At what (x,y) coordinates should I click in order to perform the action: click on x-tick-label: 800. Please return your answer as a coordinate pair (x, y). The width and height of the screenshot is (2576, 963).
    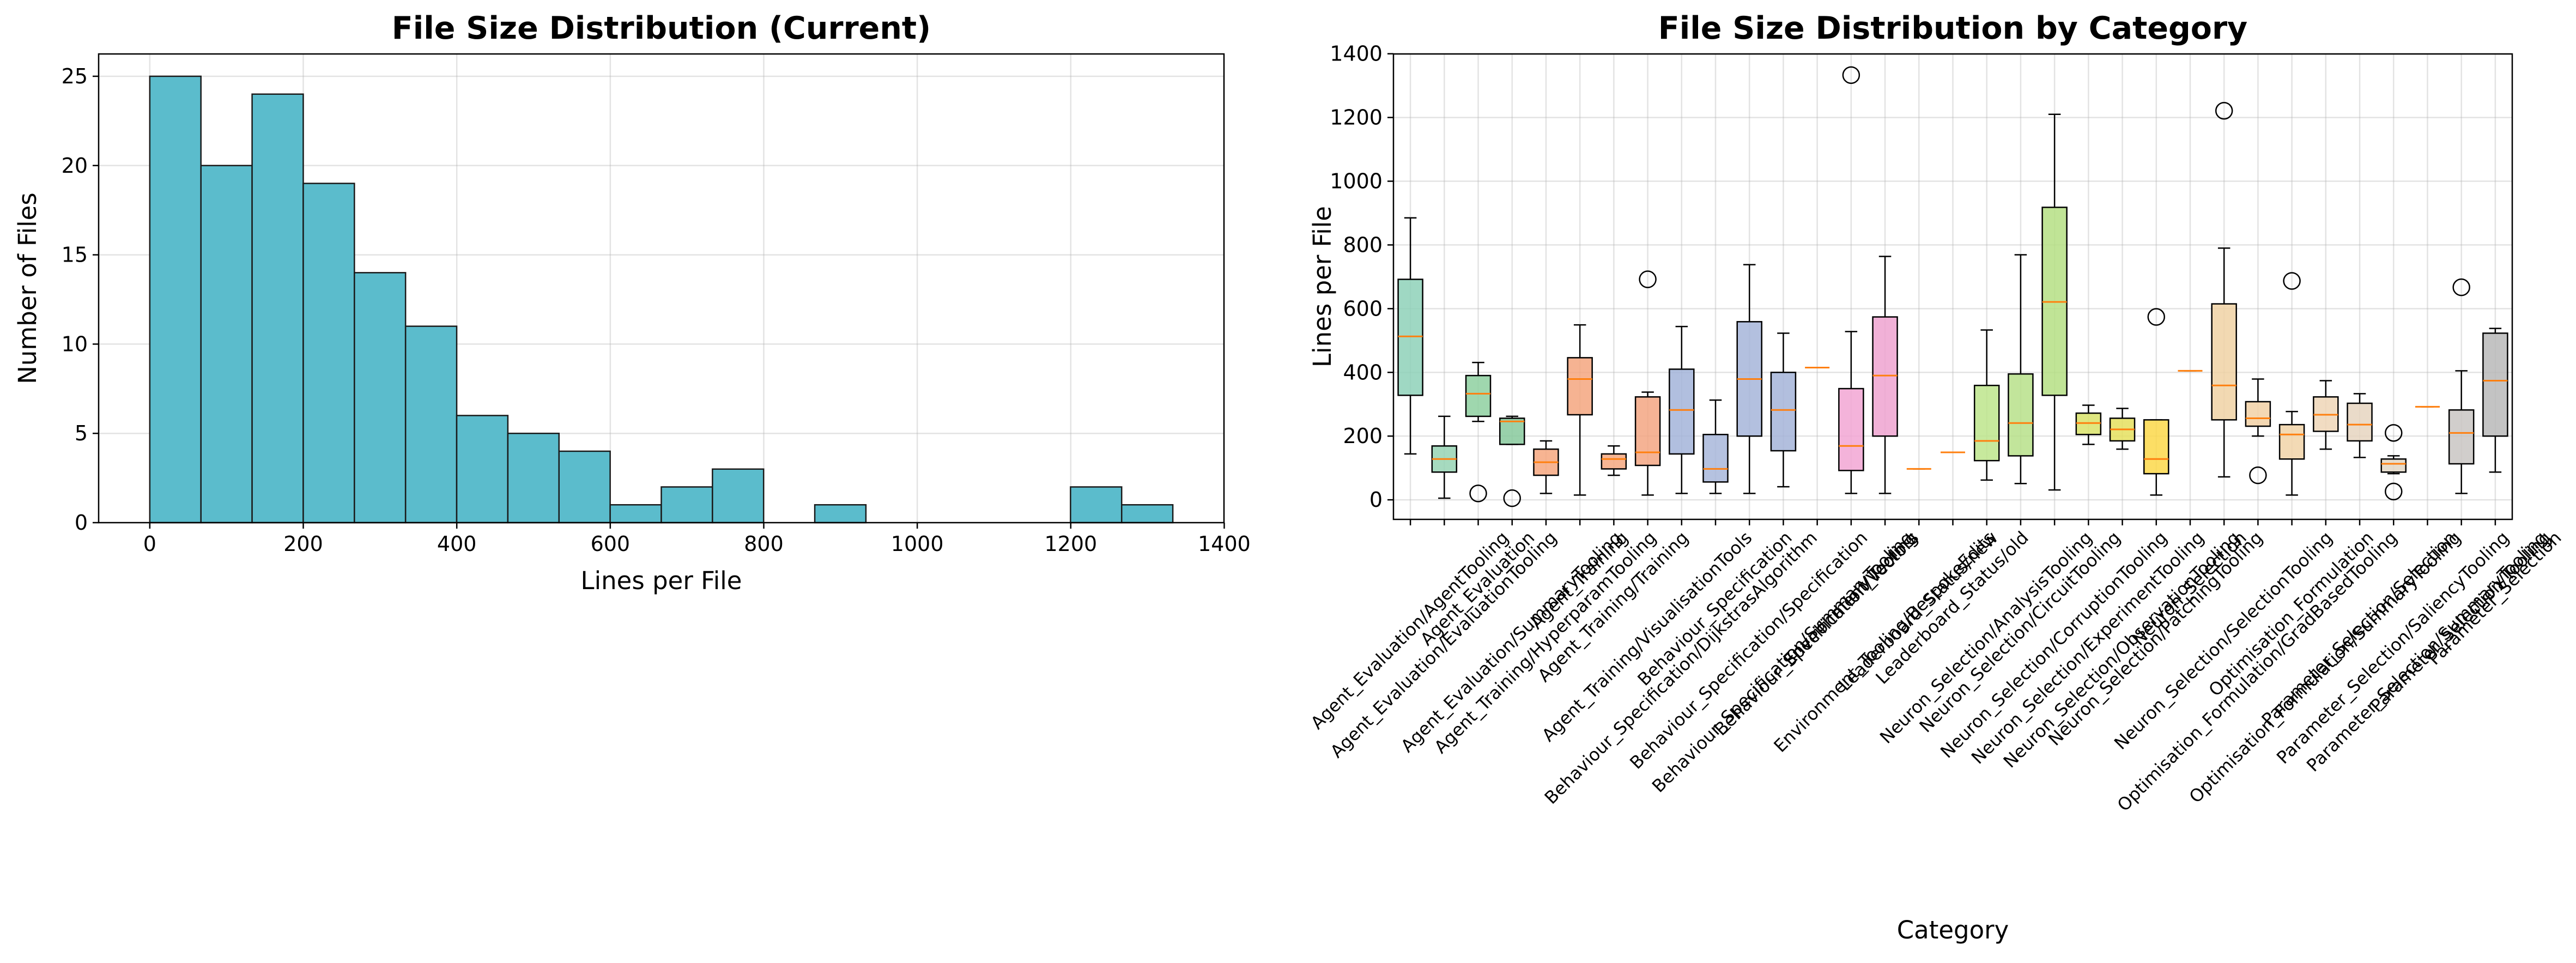
    Looking at the image, I should click on (764, 544).